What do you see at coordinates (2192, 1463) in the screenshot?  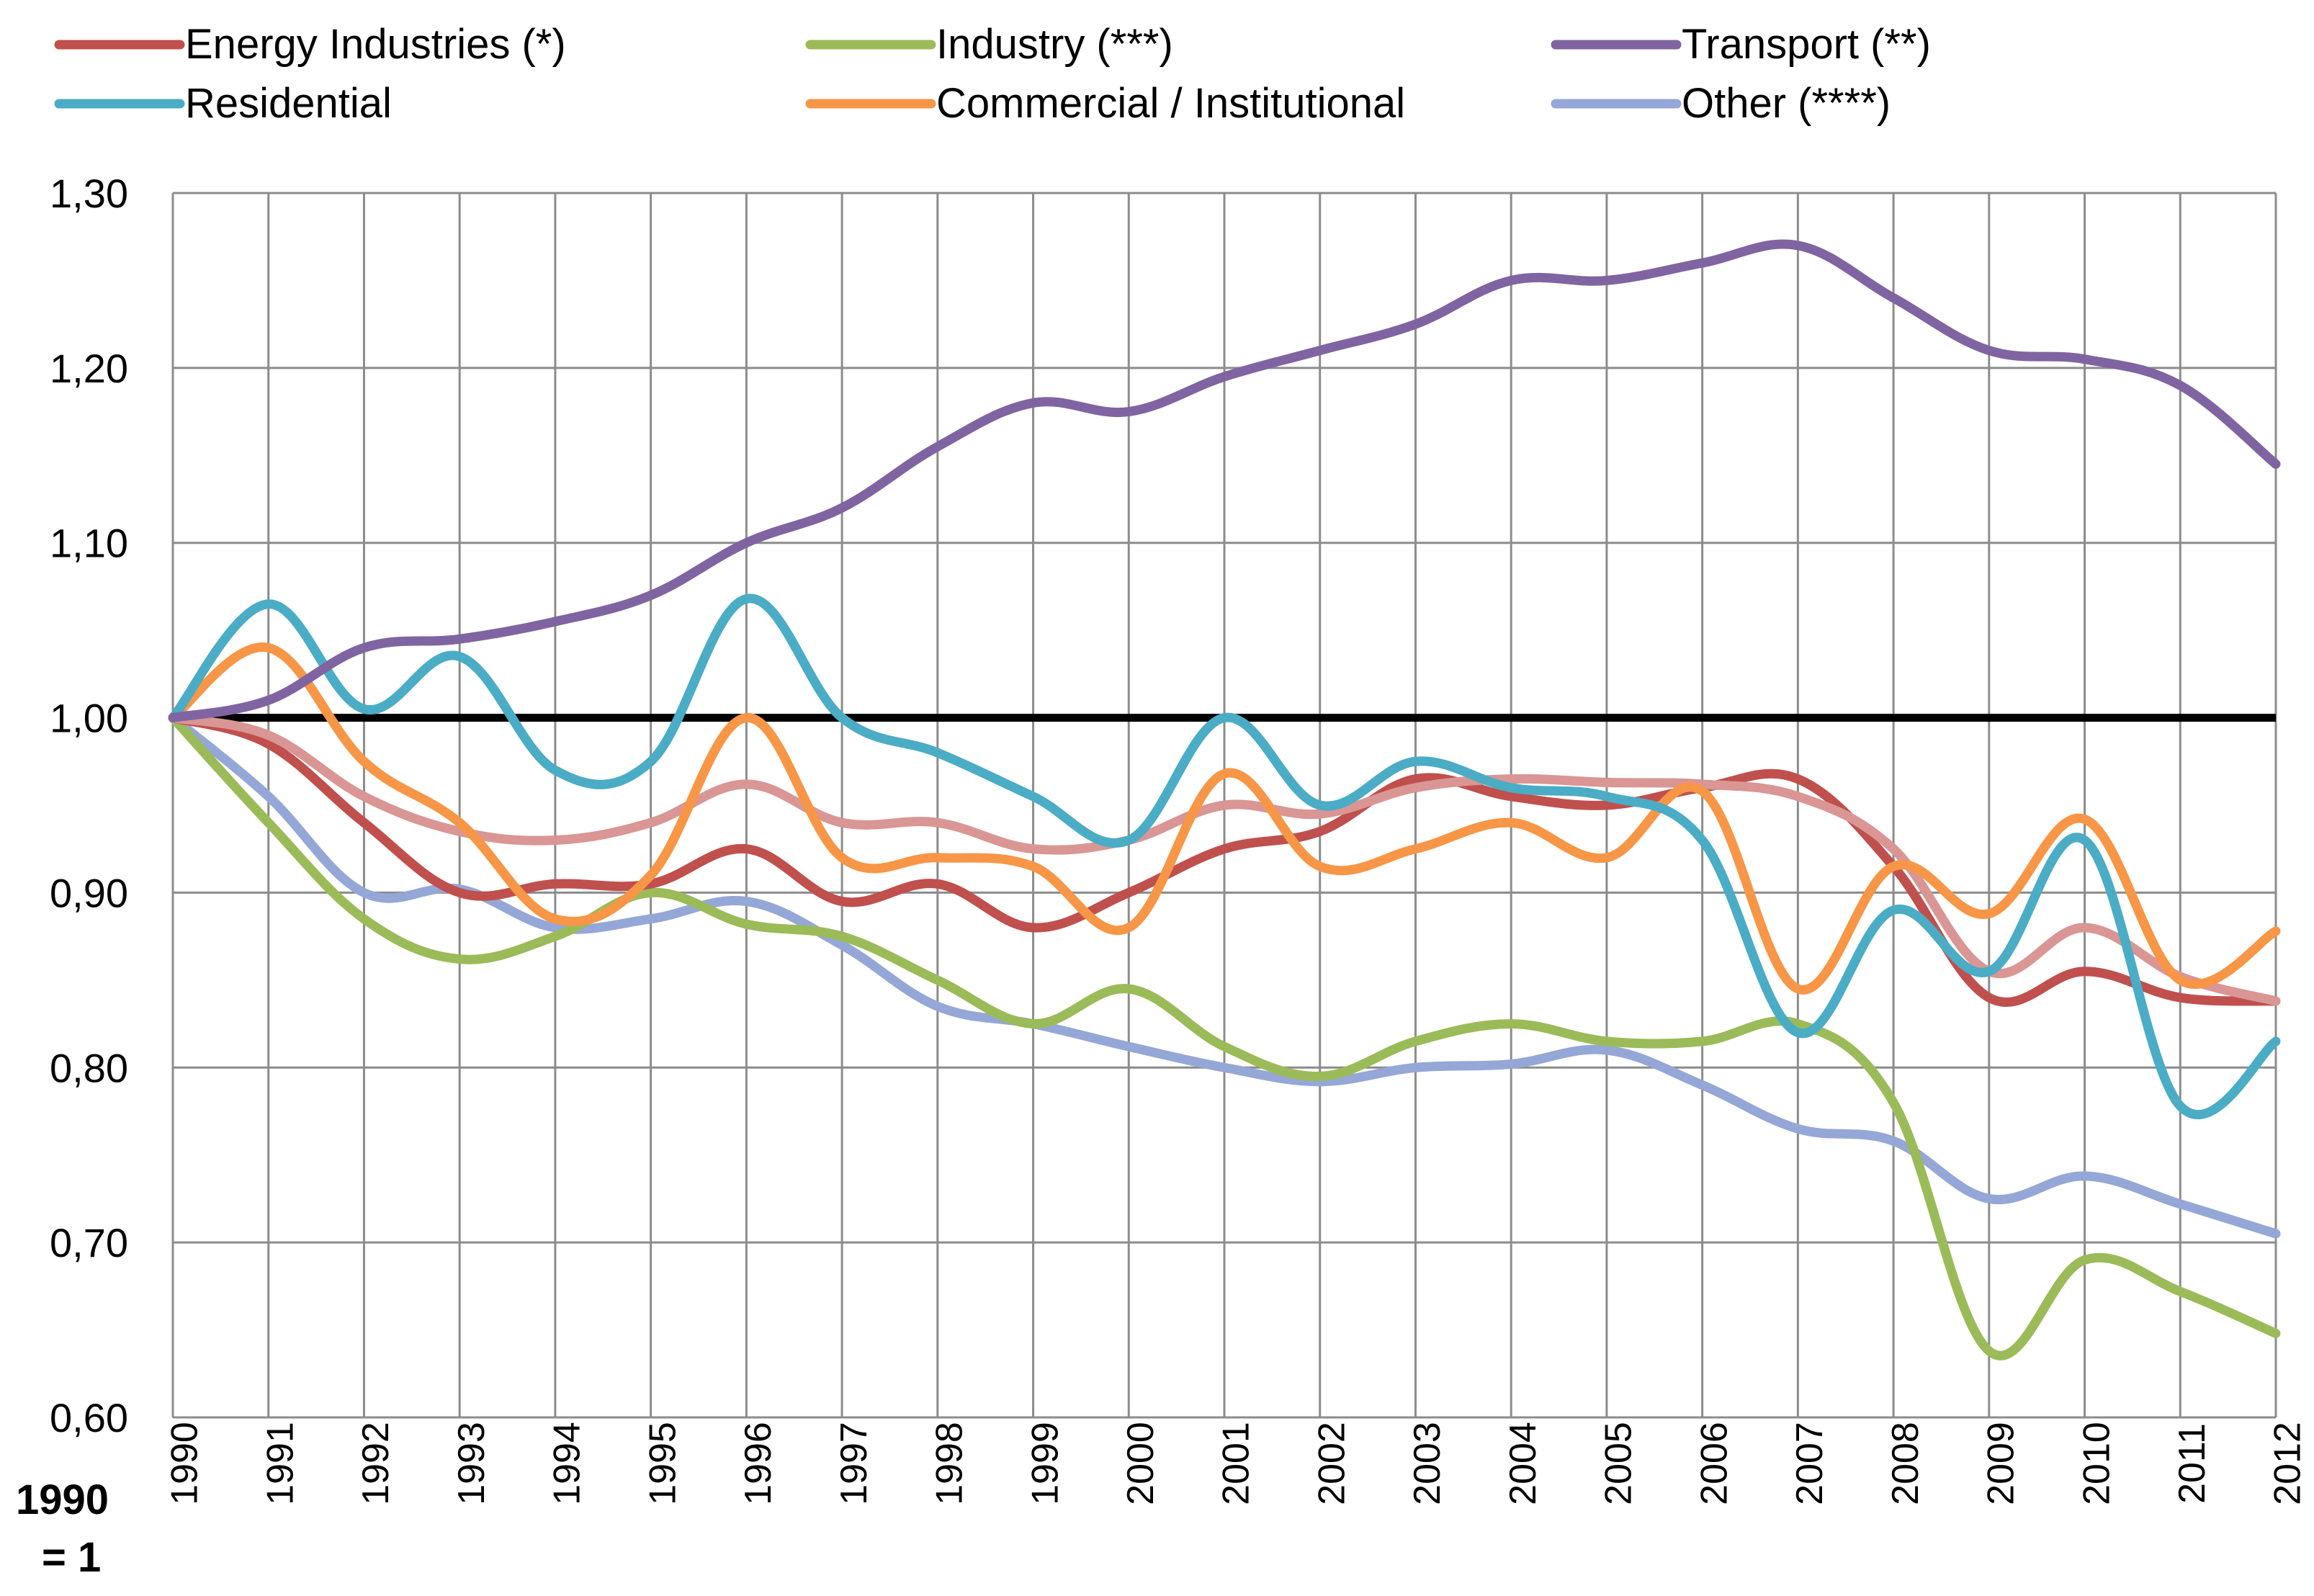 I see `x-tick-label: 2011` at bounding box center [2192, 1463].